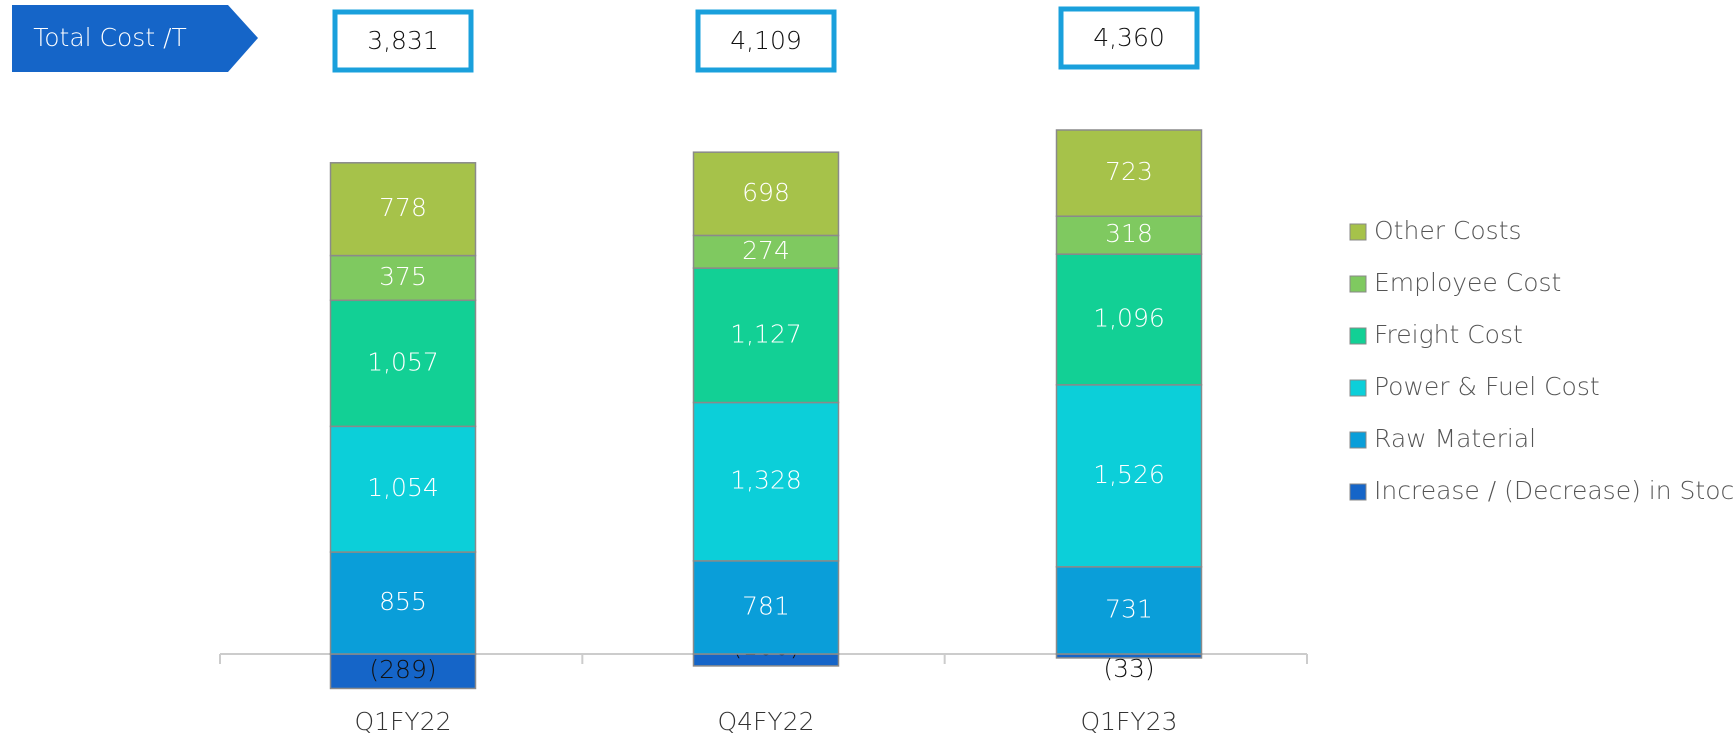 The image size is (1733, 734). I want to click on legend-label: Power & Fuel Cost, so click(1487, 386).